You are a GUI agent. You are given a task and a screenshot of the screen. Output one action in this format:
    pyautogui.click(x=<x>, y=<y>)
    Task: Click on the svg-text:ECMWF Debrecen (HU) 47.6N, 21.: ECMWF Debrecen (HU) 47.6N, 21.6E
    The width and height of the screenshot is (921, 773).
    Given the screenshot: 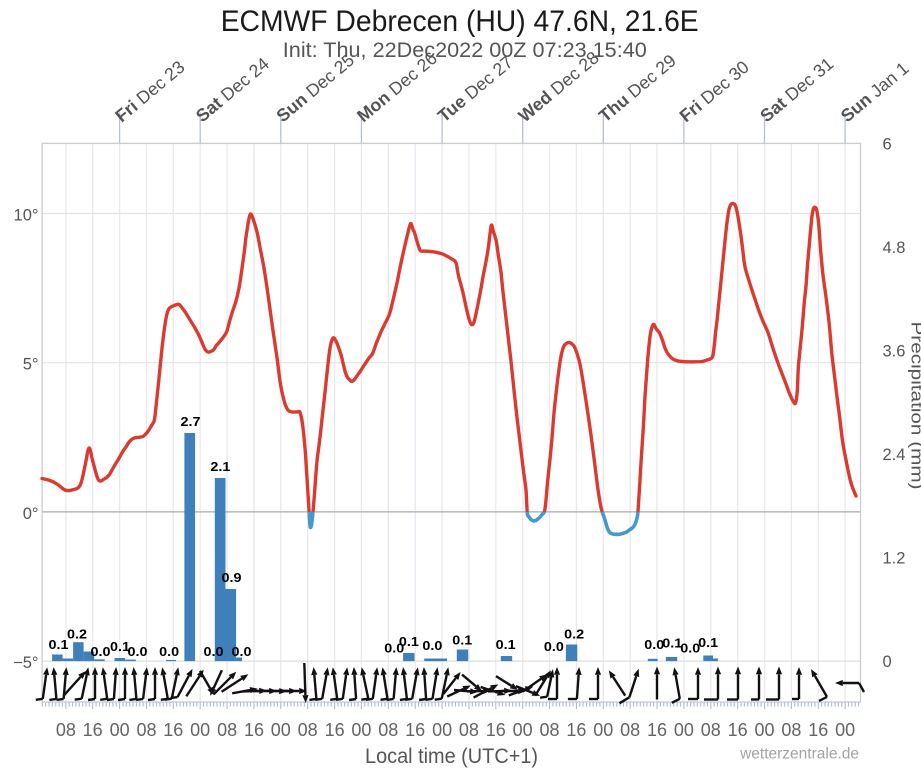 What is the action you would take?
    pyautogui.click(x=460, y=21)
    